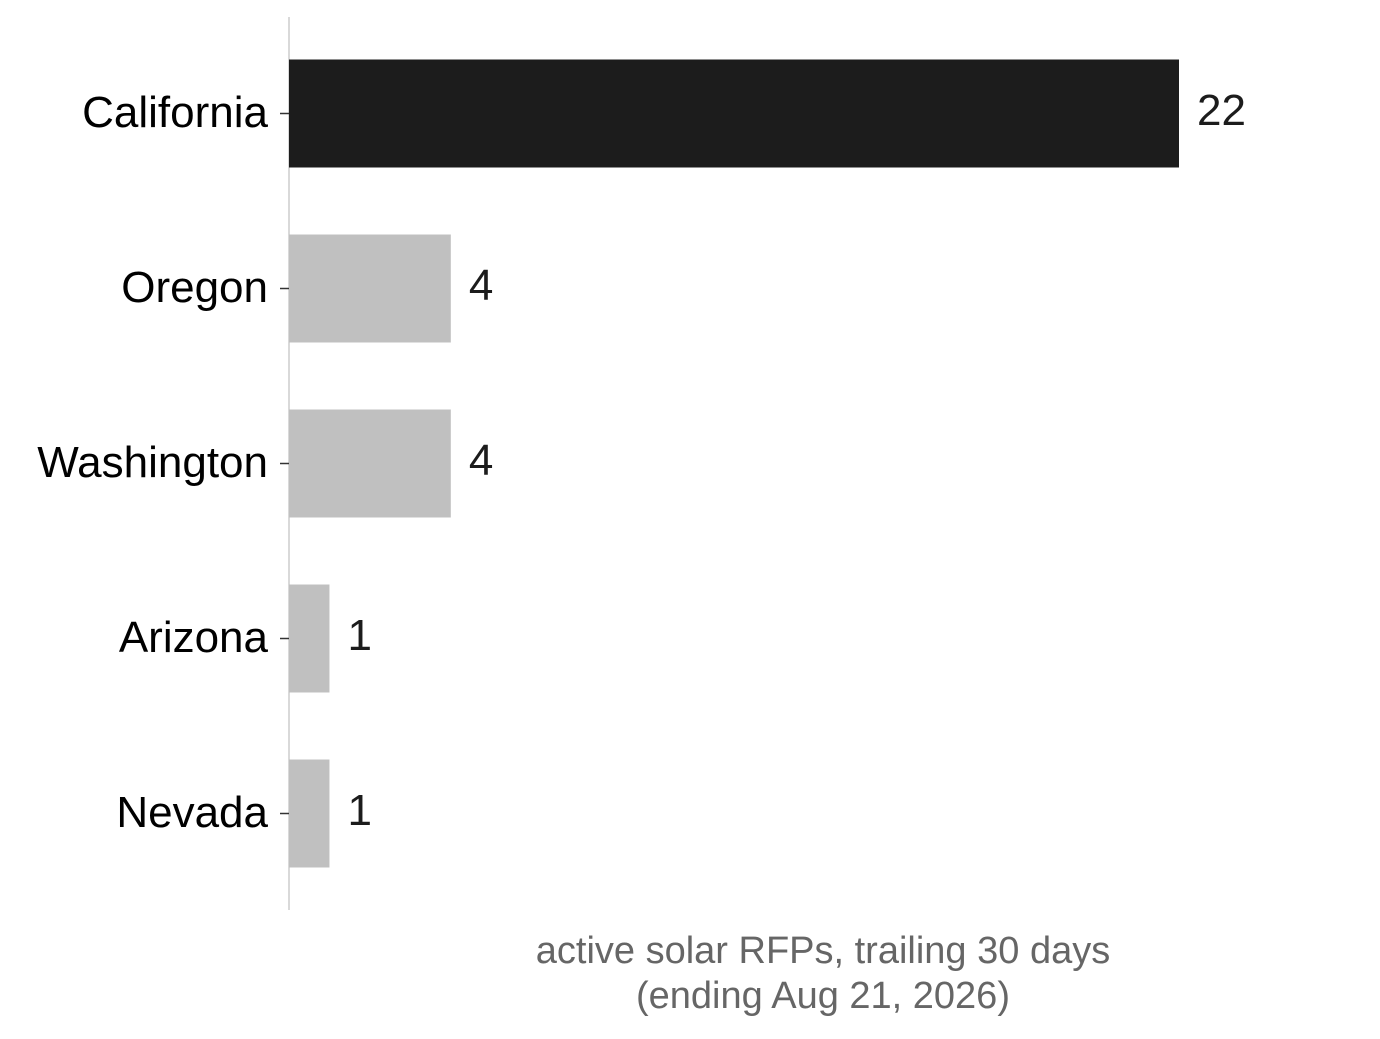 Image resolution: width=1380 pixels, height=1039 pixels. I want to click on y-tick-label: Arizona, so click(194, 637).